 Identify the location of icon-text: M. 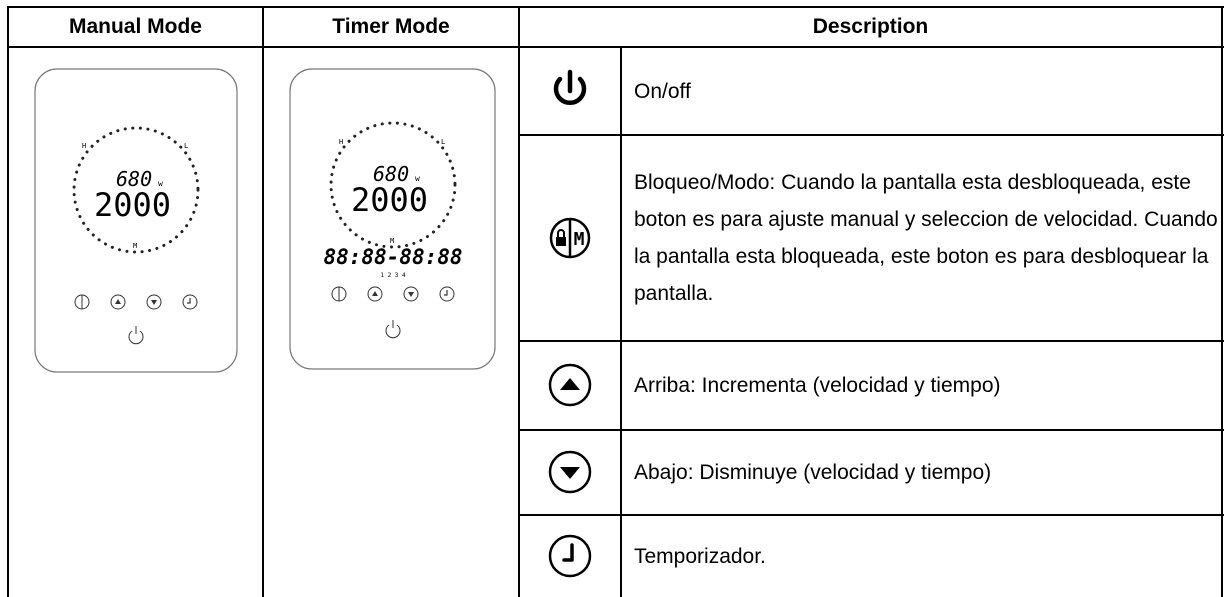
(579, 239).